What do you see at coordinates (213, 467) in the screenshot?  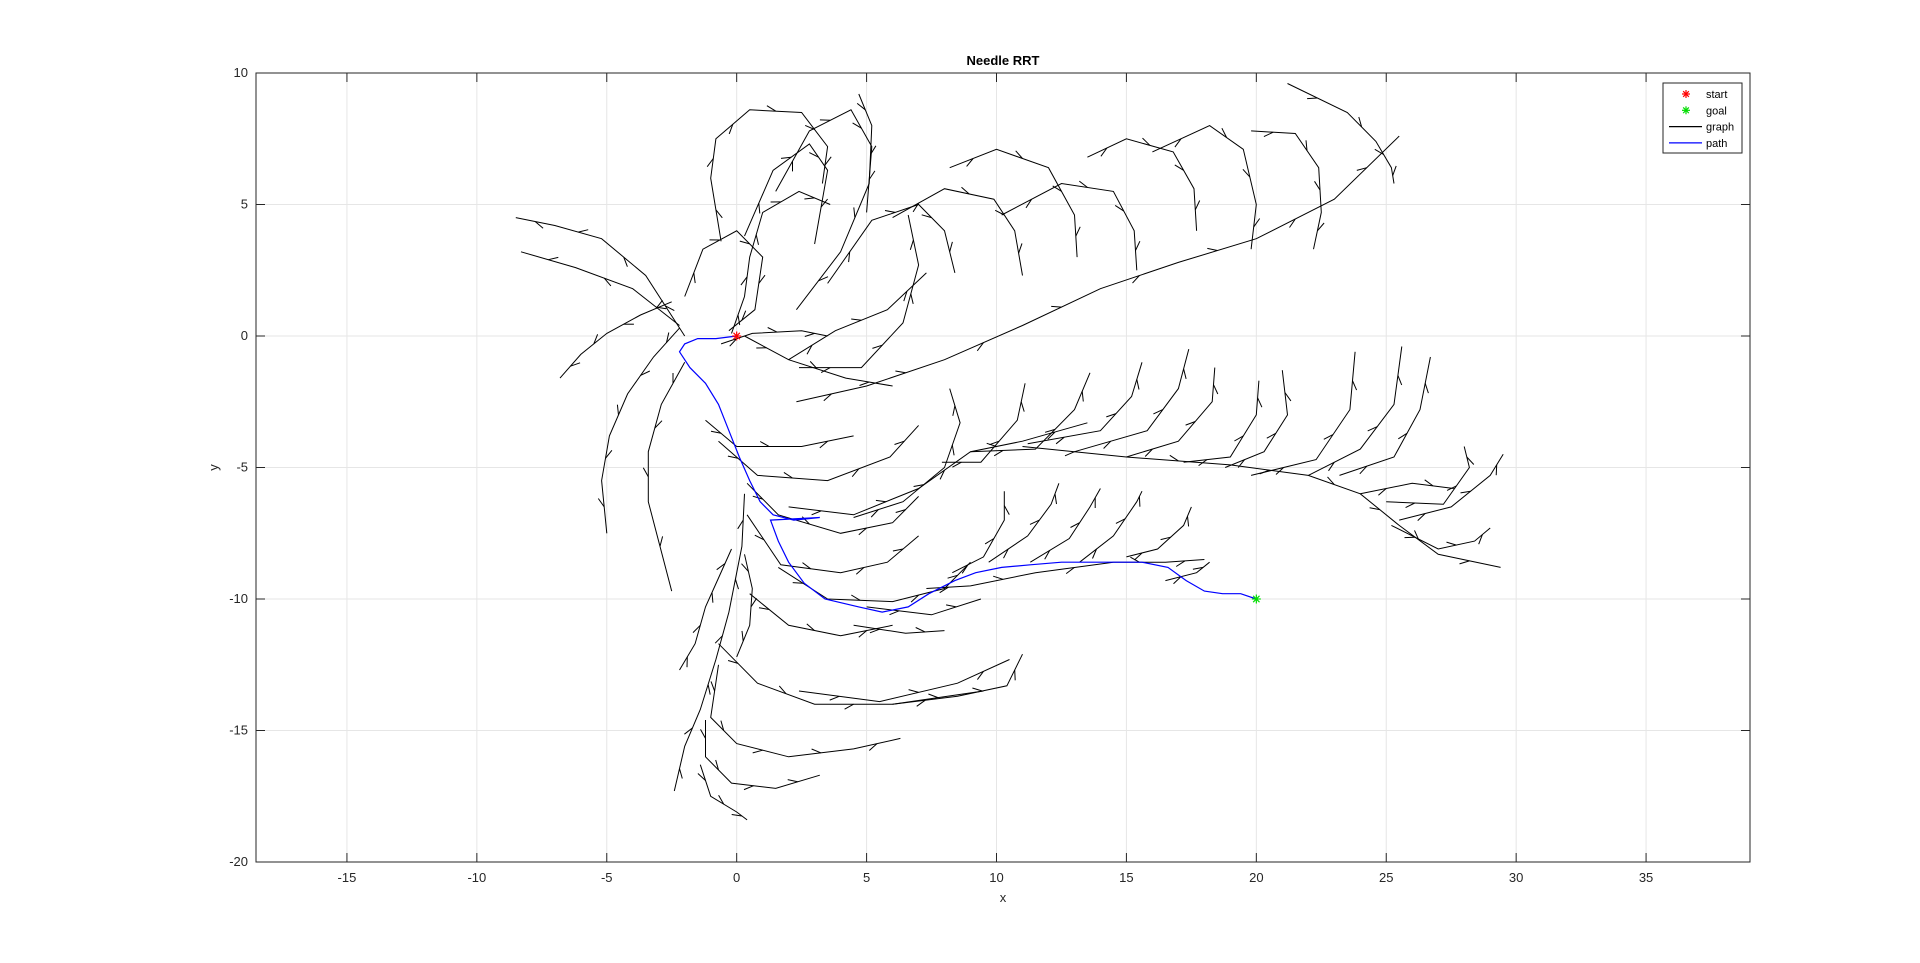 I see `y-axis-label: y` at bounding box center [213, 467].